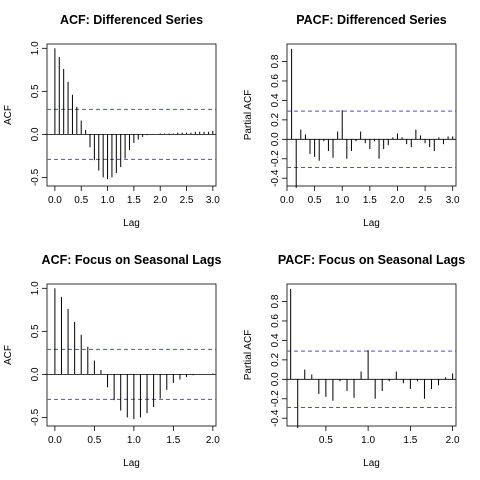 This screenshot has width=480, height=480. Describe the element at coordinates (371, 20) in the screenshot. I see `chart-title: PACF: Differenced Series` at that location.